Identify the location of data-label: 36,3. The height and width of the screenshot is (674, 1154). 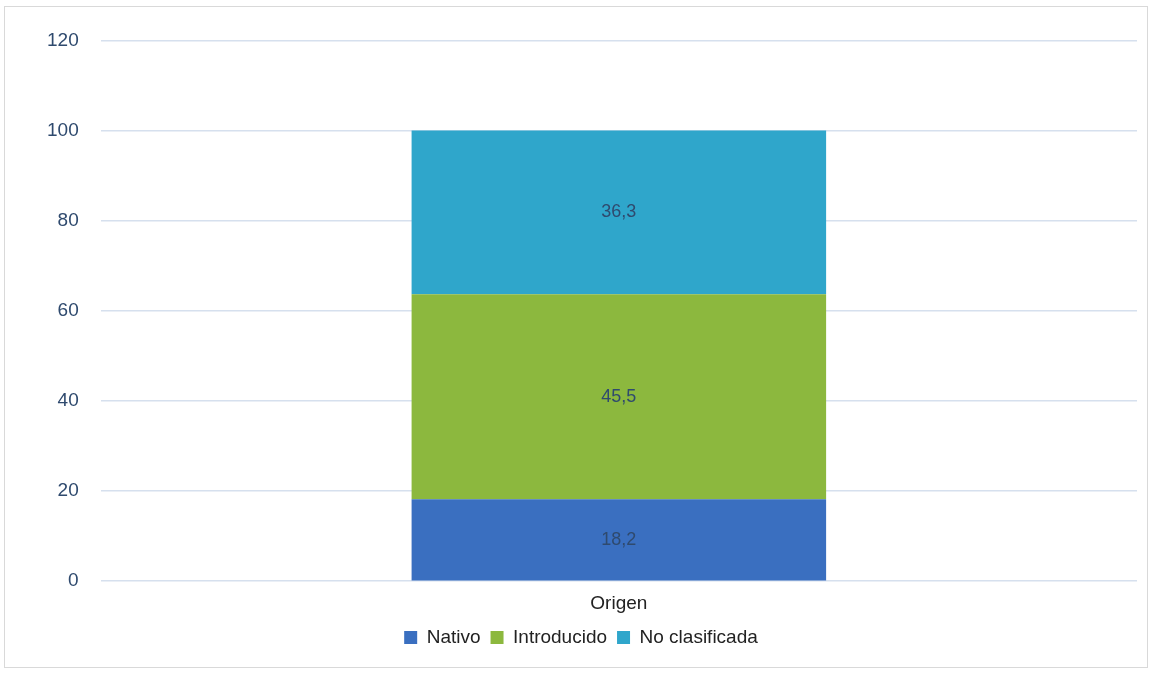
(619, 211).